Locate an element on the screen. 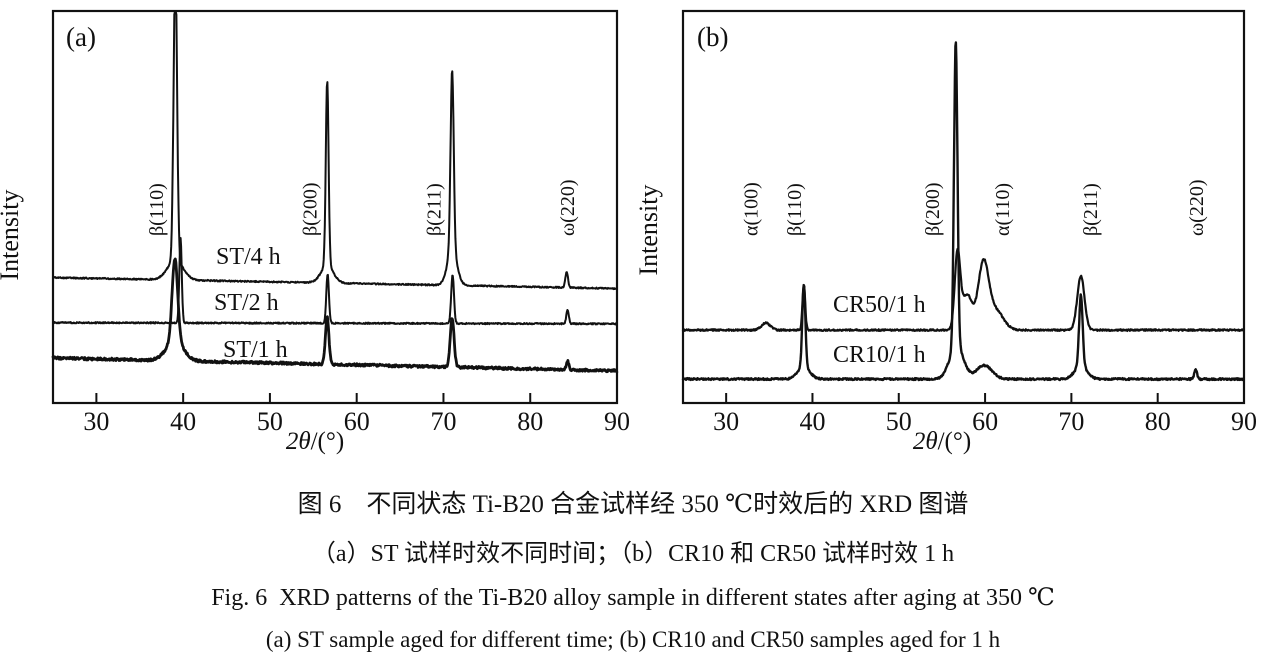 The width and height of the screenshot is (1266, 672). peak-label-b: β(211) is located at coordinates (1091, 209).